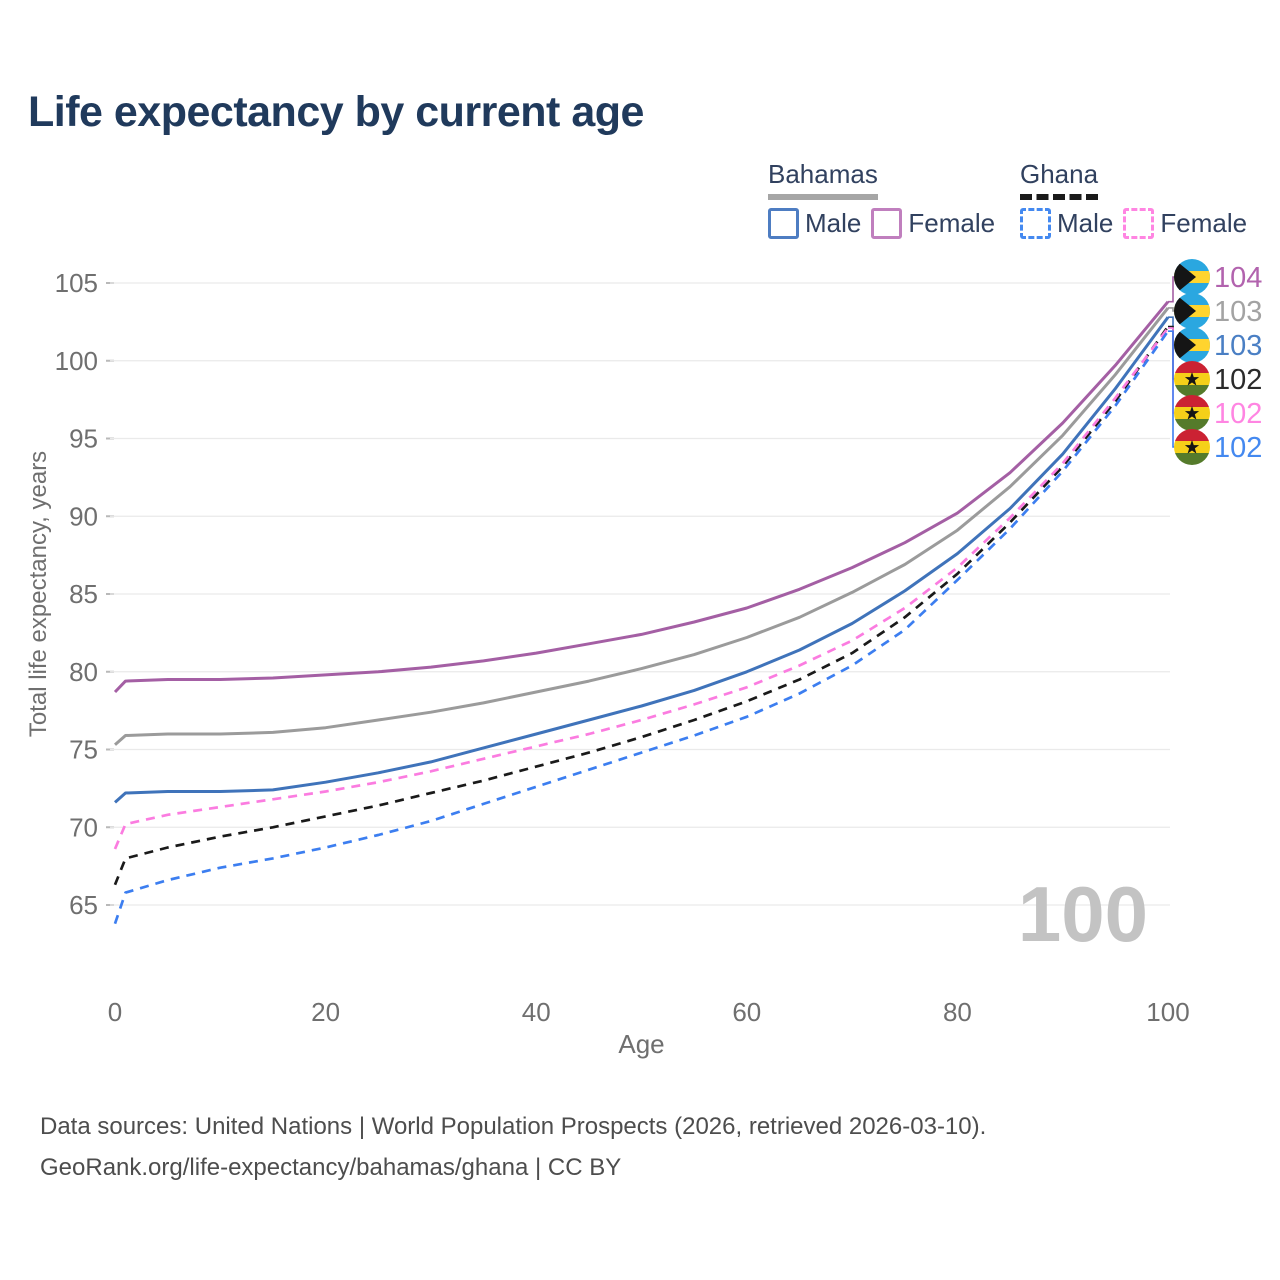 The image size is (1280, 1280). Describe the element at coordinates (1238, 448) in the screenshot. I see `end-value-label-ghana-male: 102` at that location.